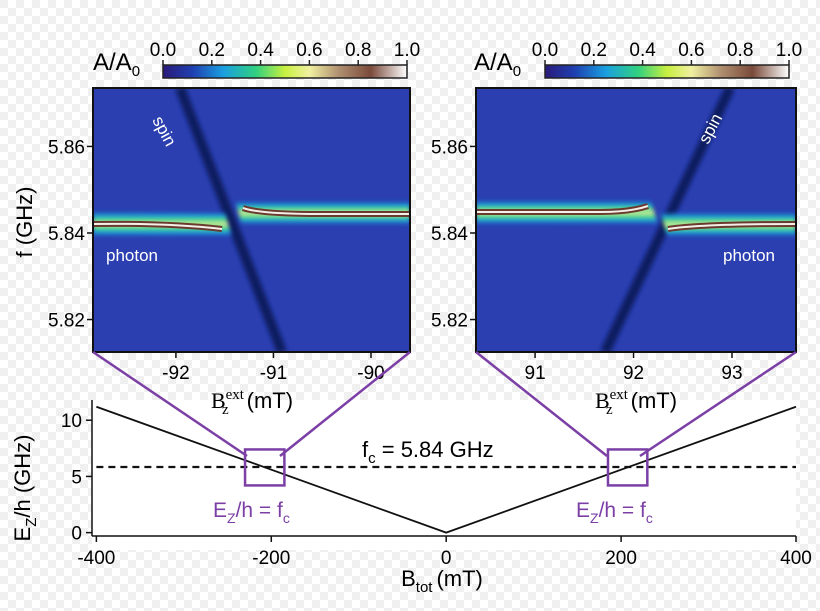 The image size is (820, 611). I want to click on left-zoom-connector-right, so click(345, 404).